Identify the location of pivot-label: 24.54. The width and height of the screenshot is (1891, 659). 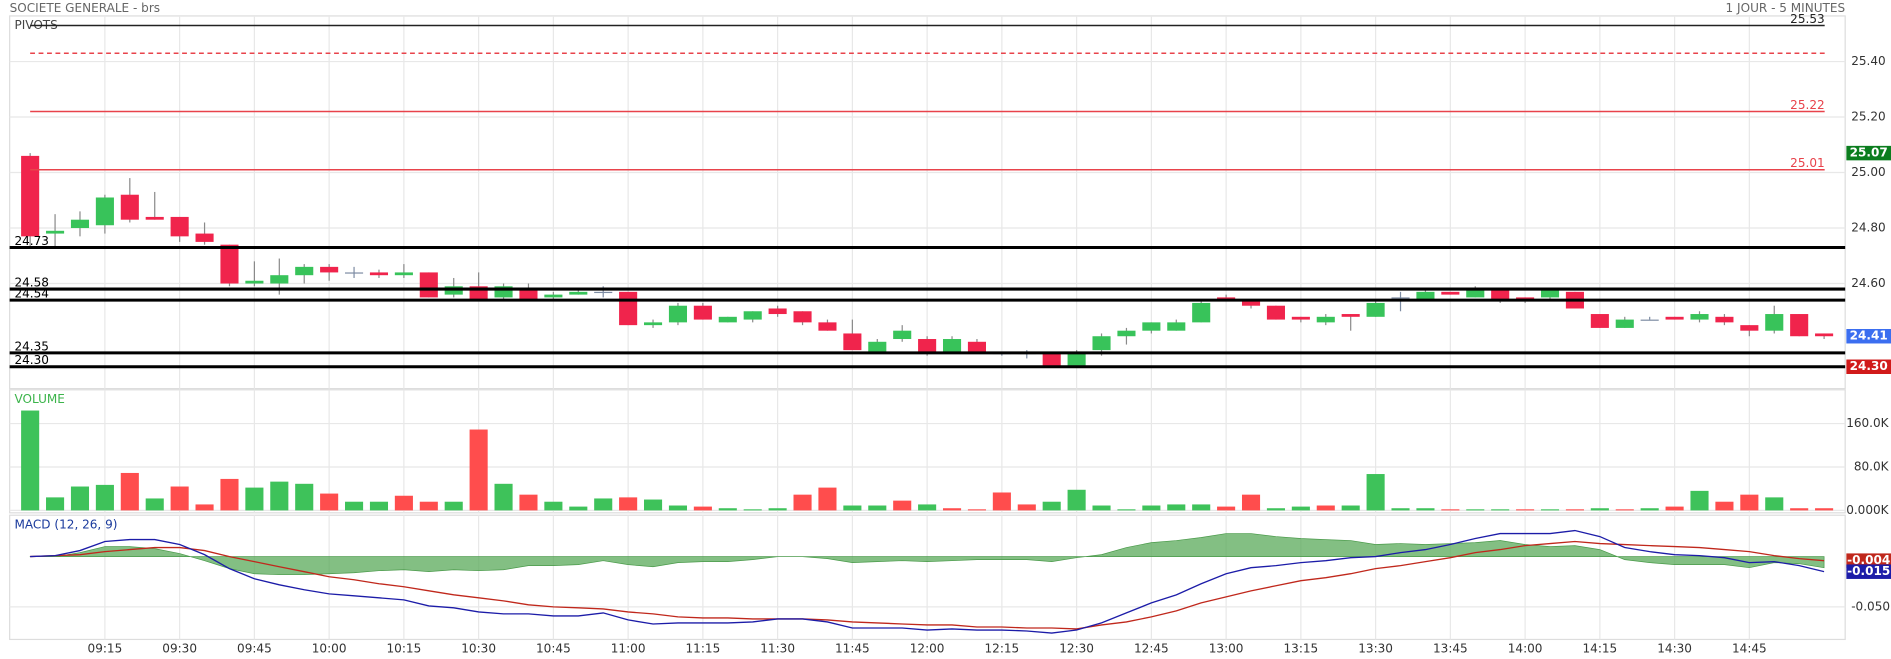
(31, 294).